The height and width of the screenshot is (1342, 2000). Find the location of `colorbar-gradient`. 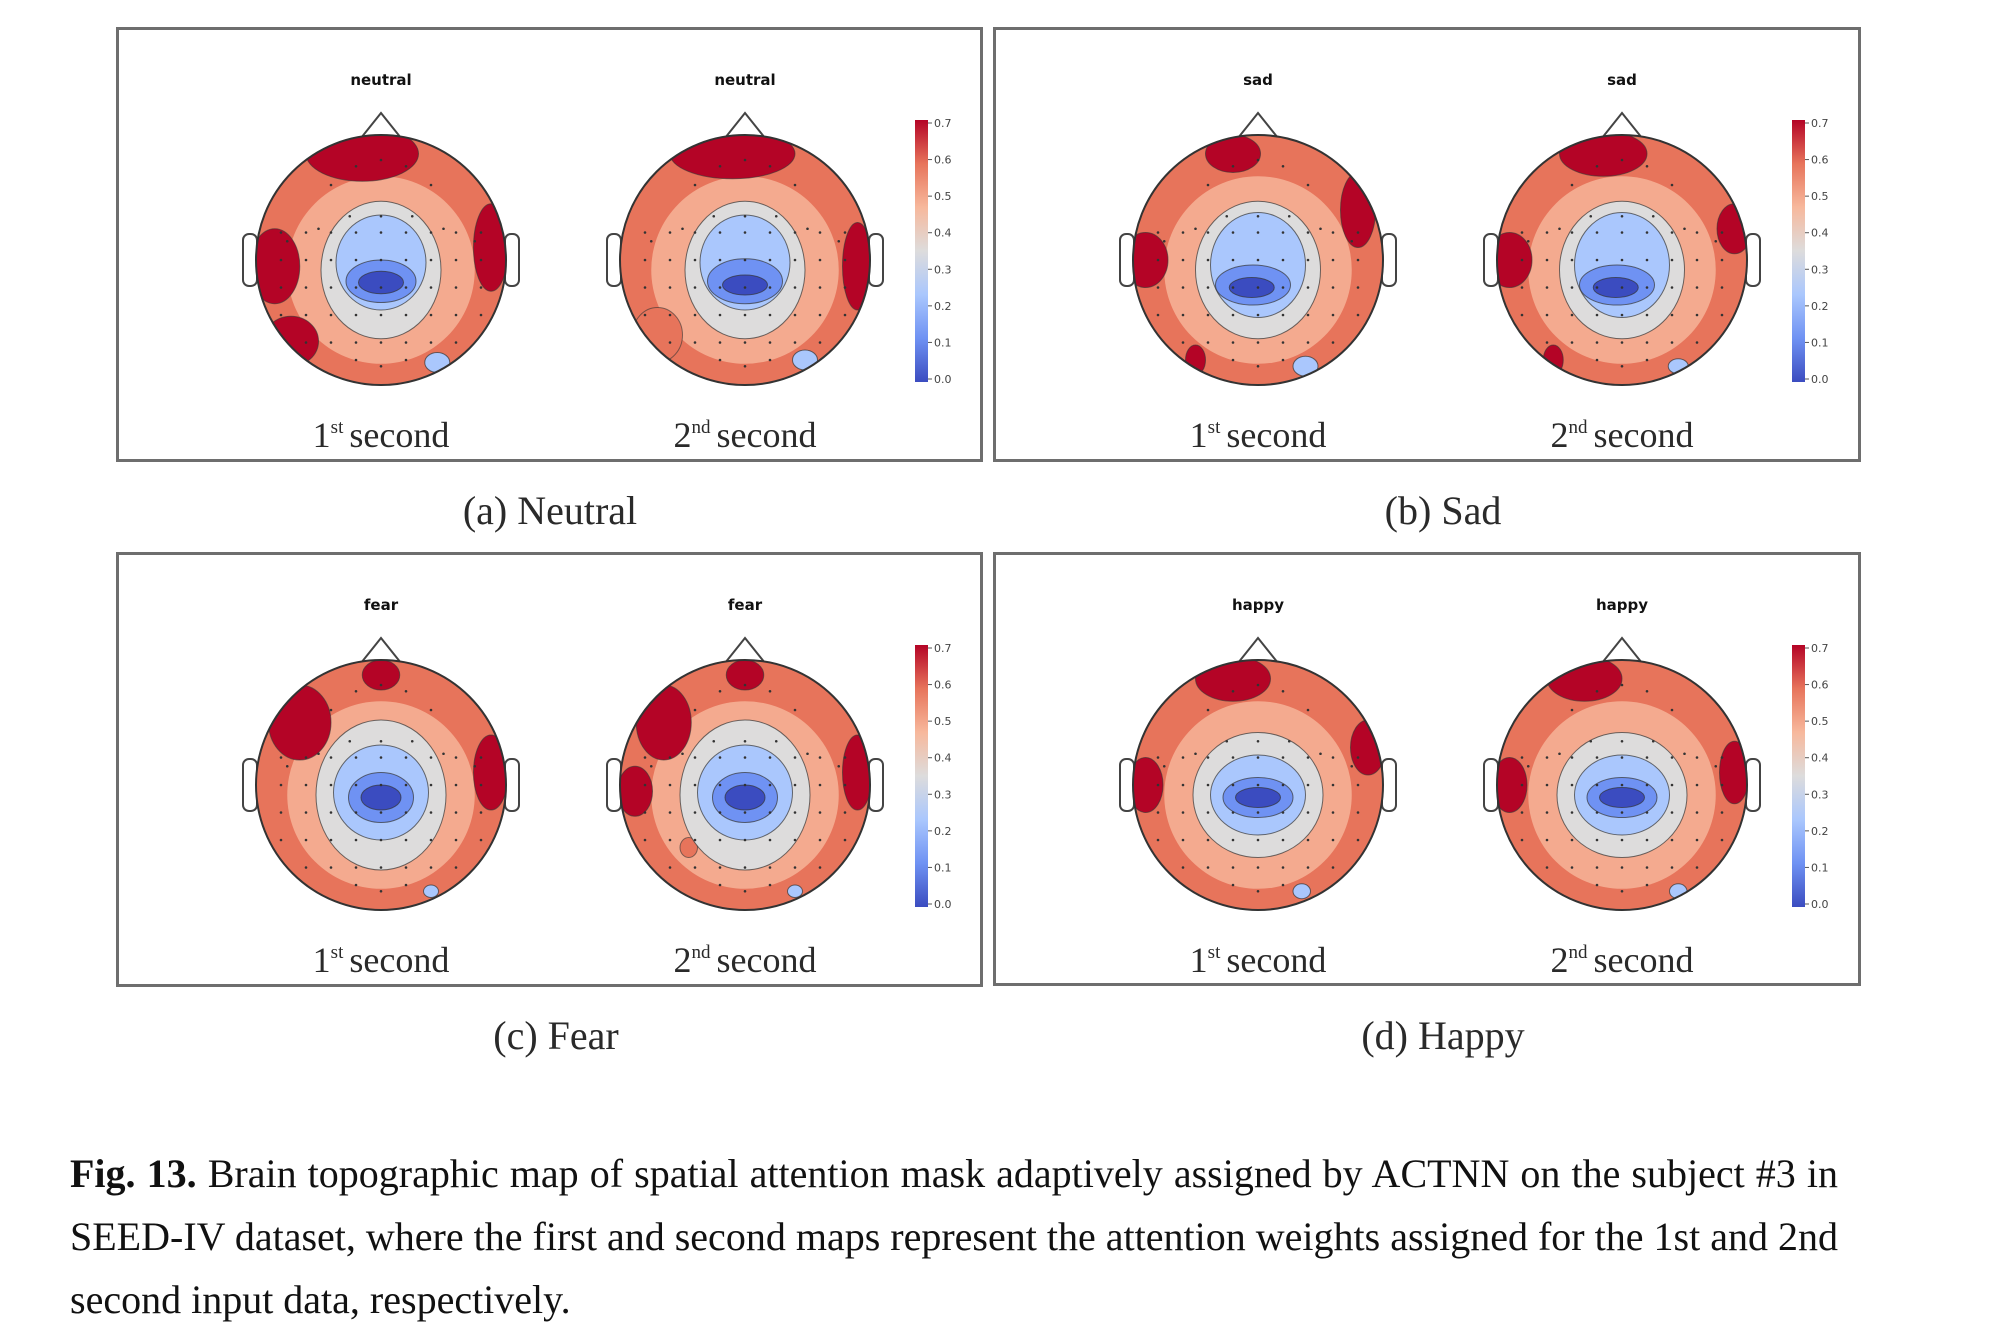

colorbar-gradient is located at coordinates (1798, 776).